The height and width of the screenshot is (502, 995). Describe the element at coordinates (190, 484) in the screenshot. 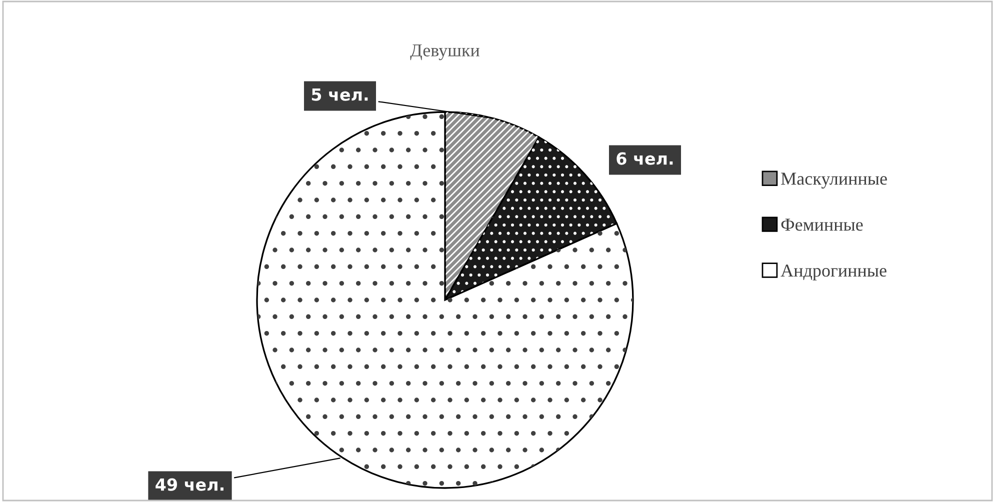

I see `data-label: 49 чел.` at that location.